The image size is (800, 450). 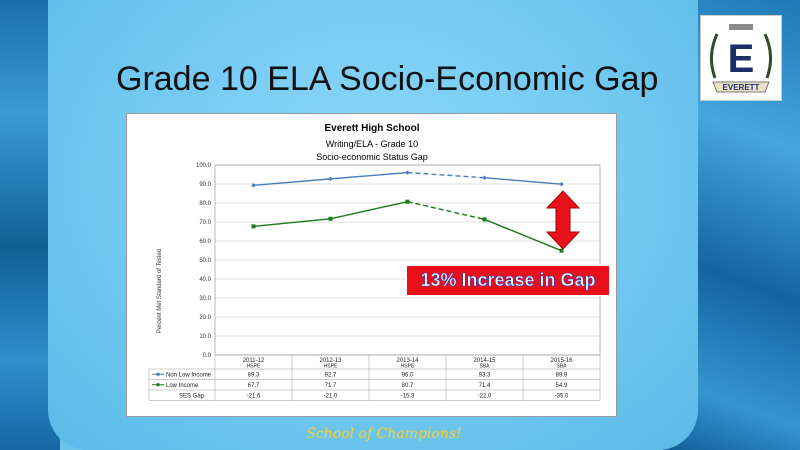 I want to click on data-label: 89.9, so click(x=562, y=375).